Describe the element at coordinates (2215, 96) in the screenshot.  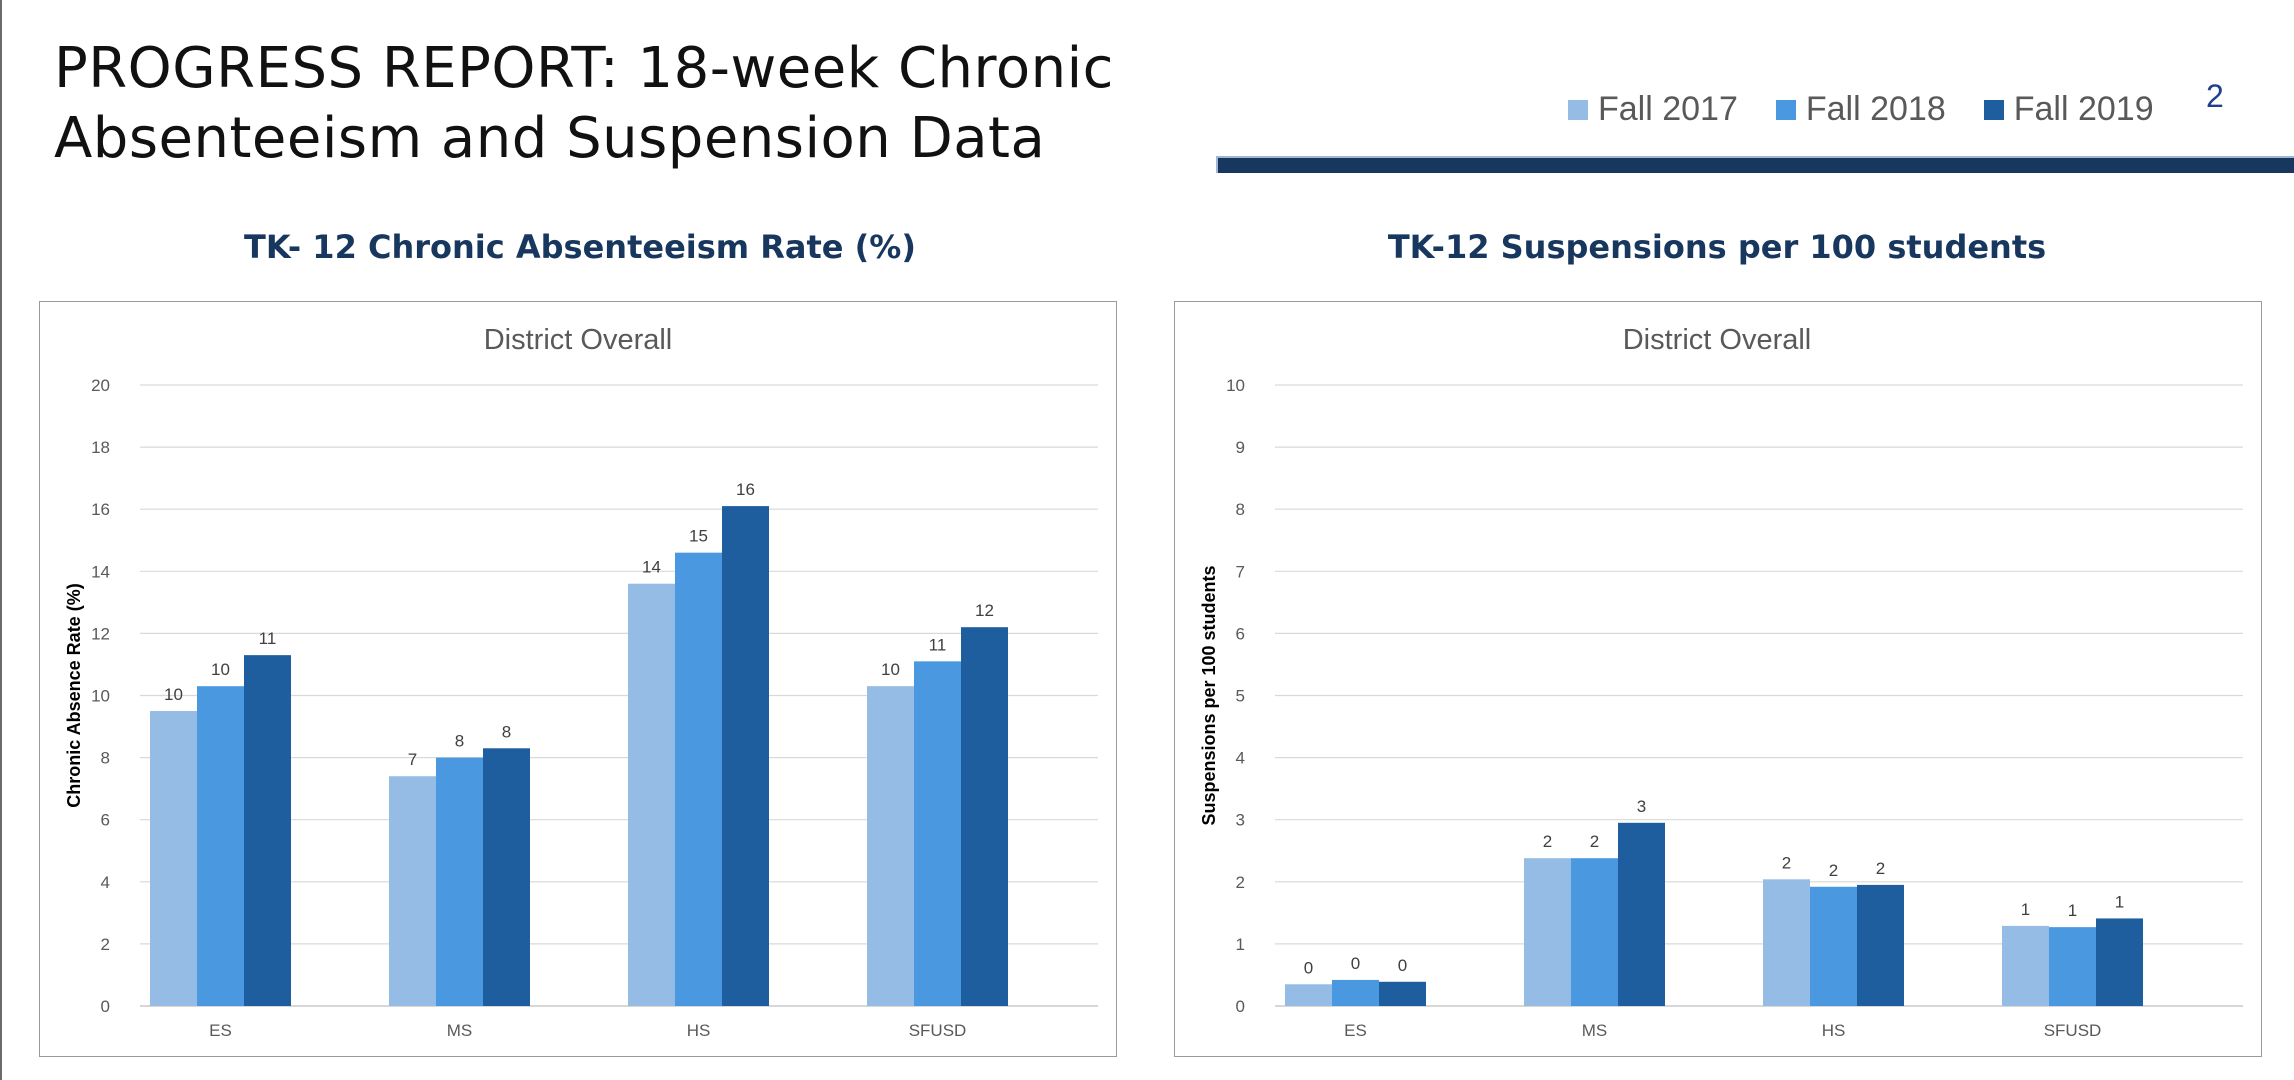
I see `page-number: 2` at that location.